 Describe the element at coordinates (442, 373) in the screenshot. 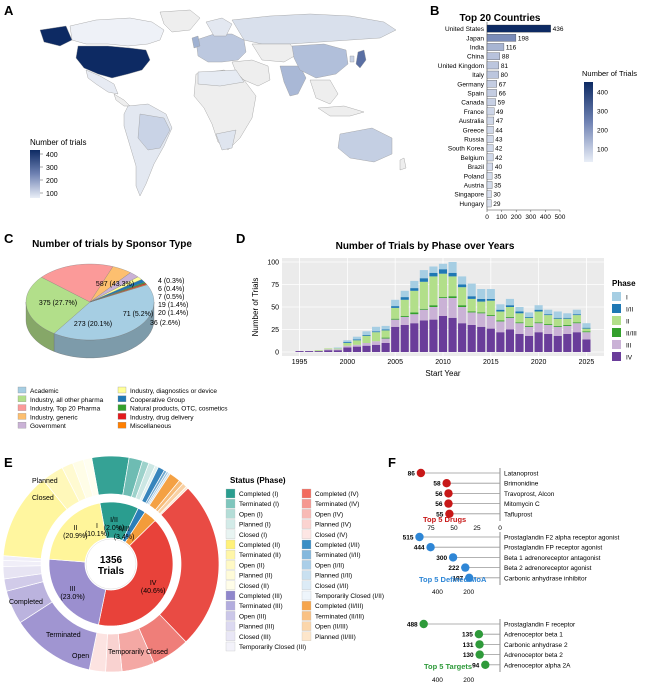

I see `chart-d-x-axis-label: Start Year` at that location.